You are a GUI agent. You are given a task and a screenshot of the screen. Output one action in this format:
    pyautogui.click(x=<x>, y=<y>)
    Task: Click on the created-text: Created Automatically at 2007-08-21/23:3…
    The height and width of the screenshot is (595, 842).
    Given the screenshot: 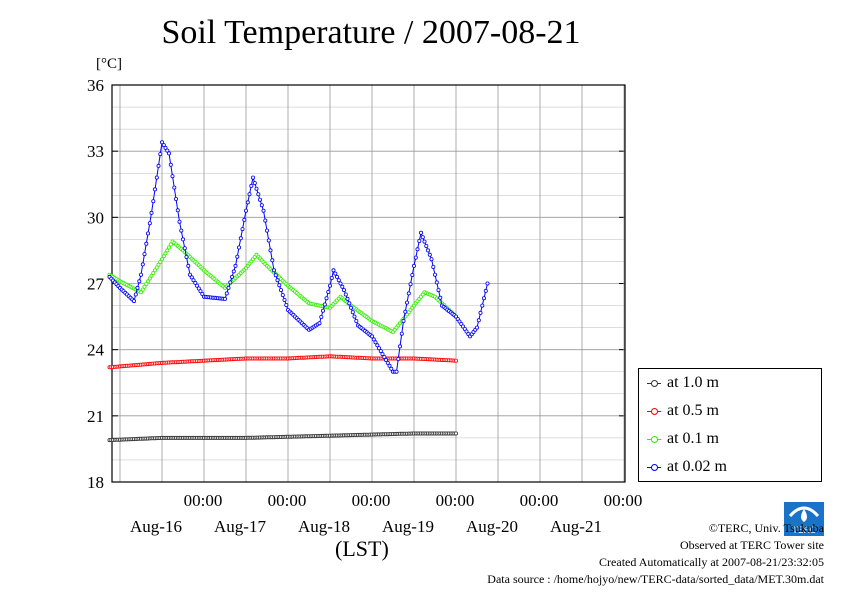 What is the action you would take?
    pyautogui.click(x=711, y=562)
    